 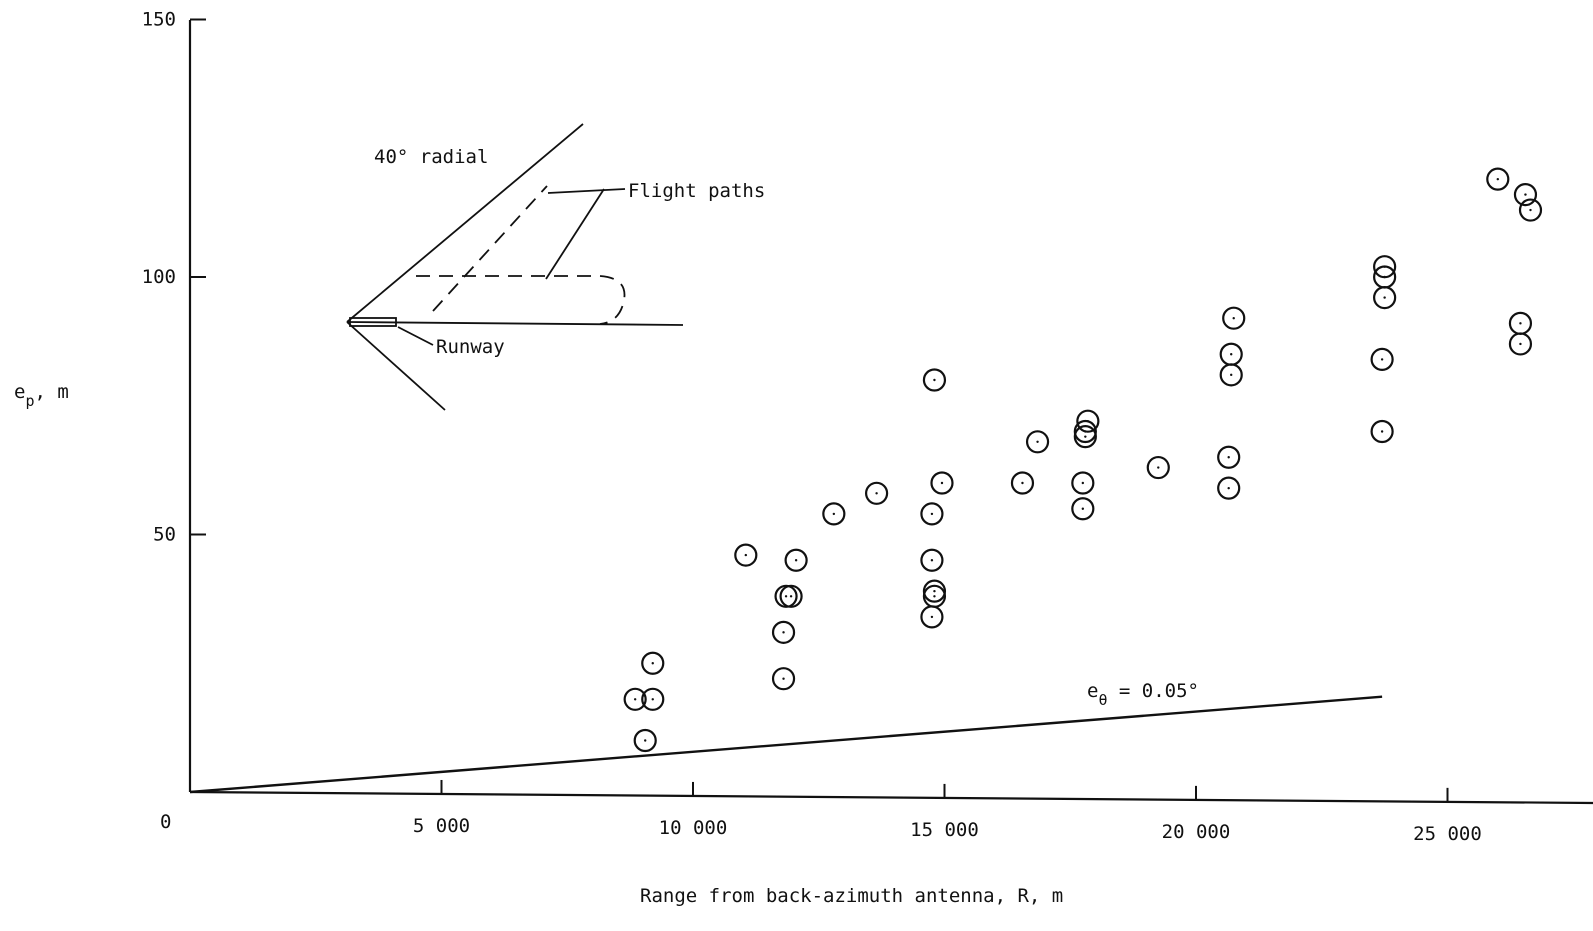 What do you see at coordinates (891, 797) in the screenshot?
I see `x-axis` at bounding box center [891, 797].